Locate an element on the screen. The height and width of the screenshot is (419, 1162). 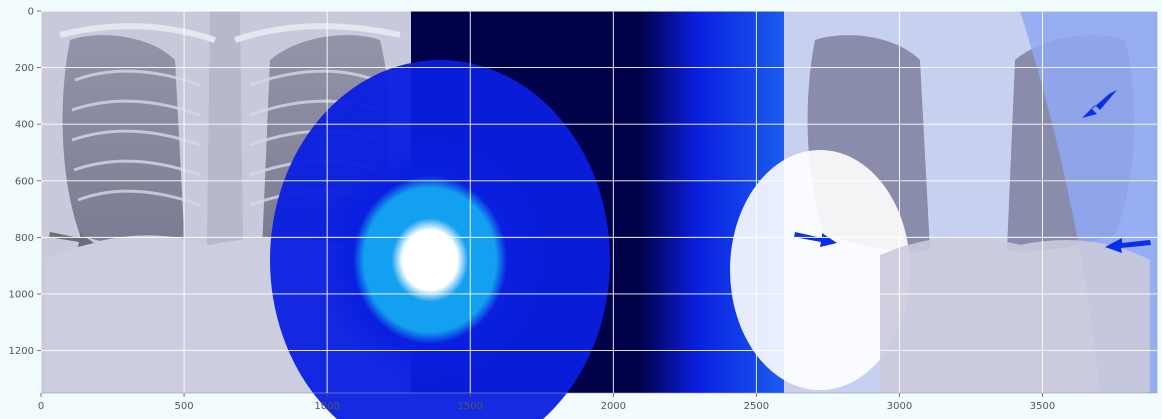
x-tick-label: 3000 is located at coordinates (899, 406).